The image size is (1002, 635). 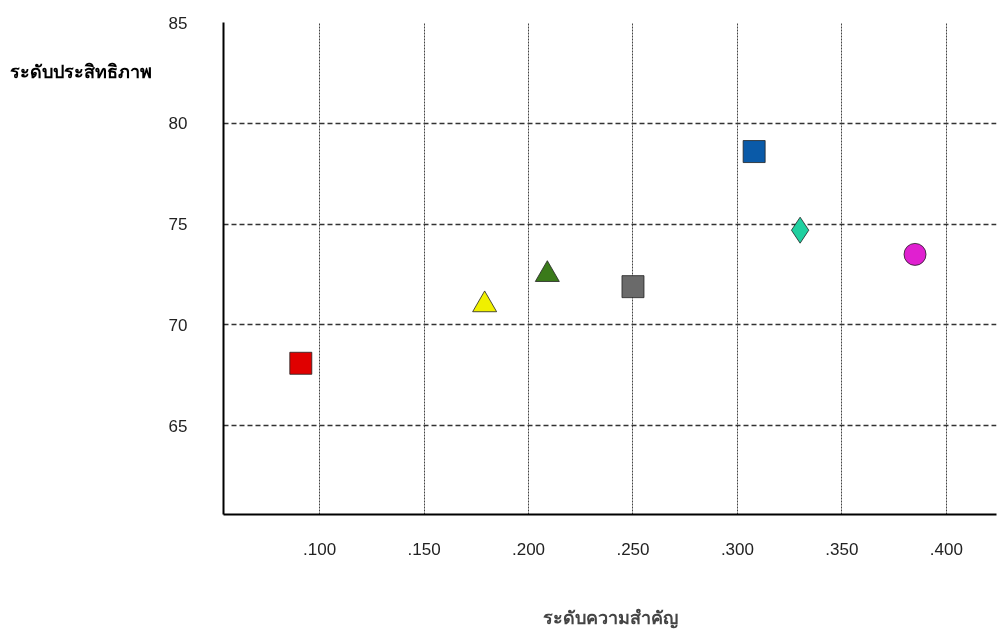 What do you see at coordinates (81, 72) in the screenshot?
I see `y-axis-title: ระดับประสิทธิภาพ` at bounding box center [81, 72].